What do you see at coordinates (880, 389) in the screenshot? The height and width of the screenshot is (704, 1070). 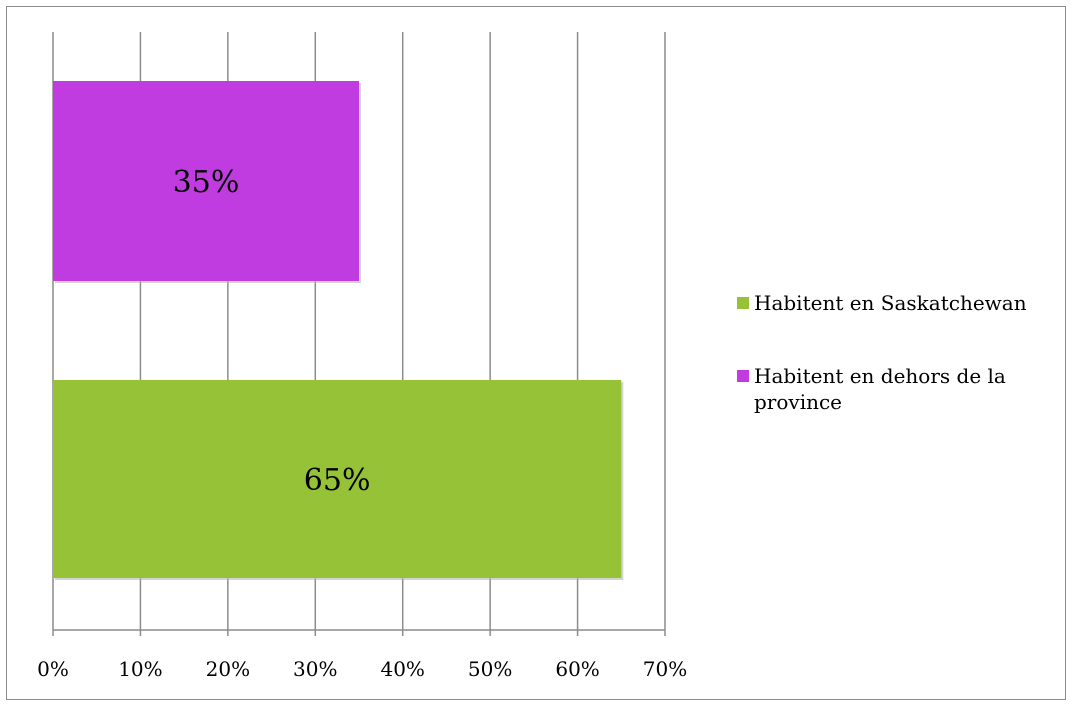 I see `legend-label: Habitent en dehors de la province` at bounding box center [880, 389].